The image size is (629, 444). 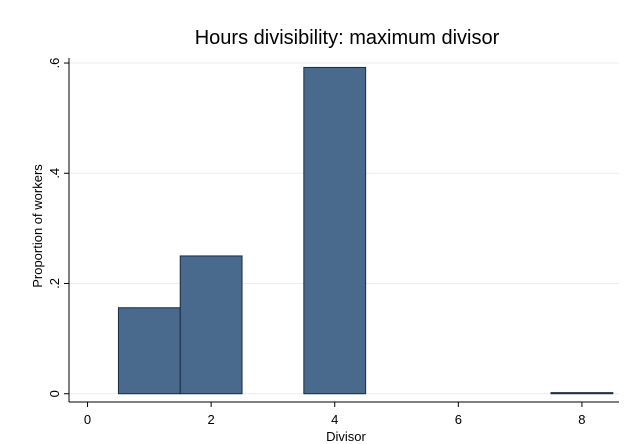 What do you see at coordinates (37, 226) in the screenshot?
I see `y-axis-title: Proportion of workers` at bounding box center [37, 226].